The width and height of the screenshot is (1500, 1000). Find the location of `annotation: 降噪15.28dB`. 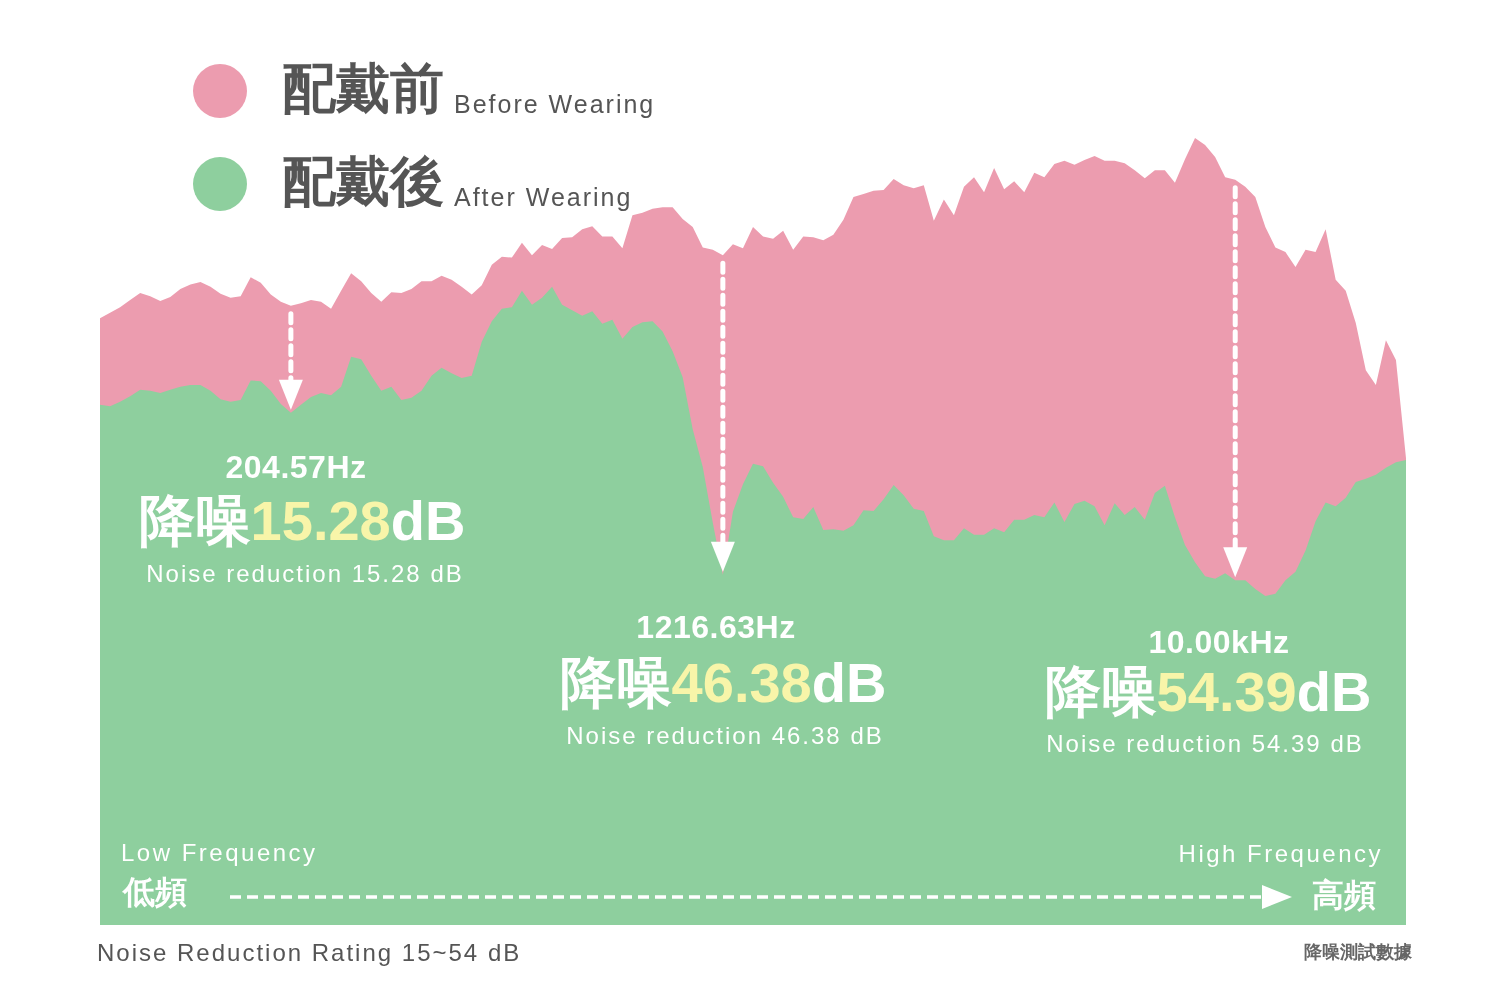

annotation: 降噪15.28dB is located at coordinates (302, 520).